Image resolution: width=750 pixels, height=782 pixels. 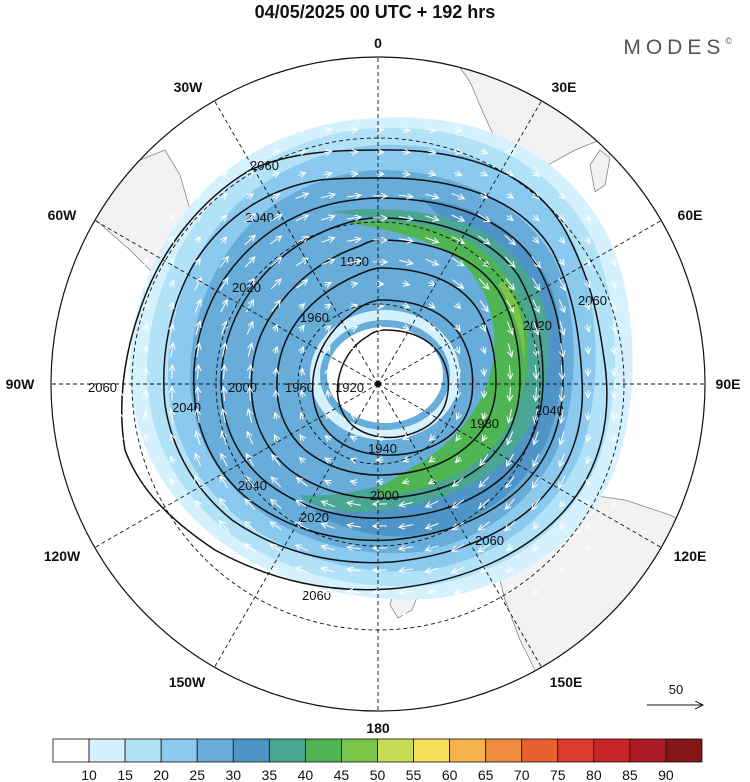 What do you see at coordinates (314, 517) in the screenshot?
I see `contour-label: 2020` at bounding box center [314, 517].